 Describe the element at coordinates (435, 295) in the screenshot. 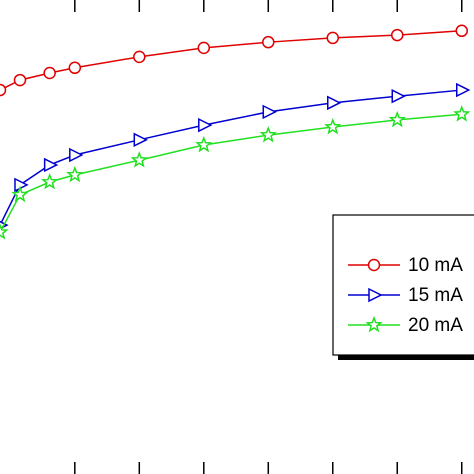

I see `legend-label: 15 mA` at that location.